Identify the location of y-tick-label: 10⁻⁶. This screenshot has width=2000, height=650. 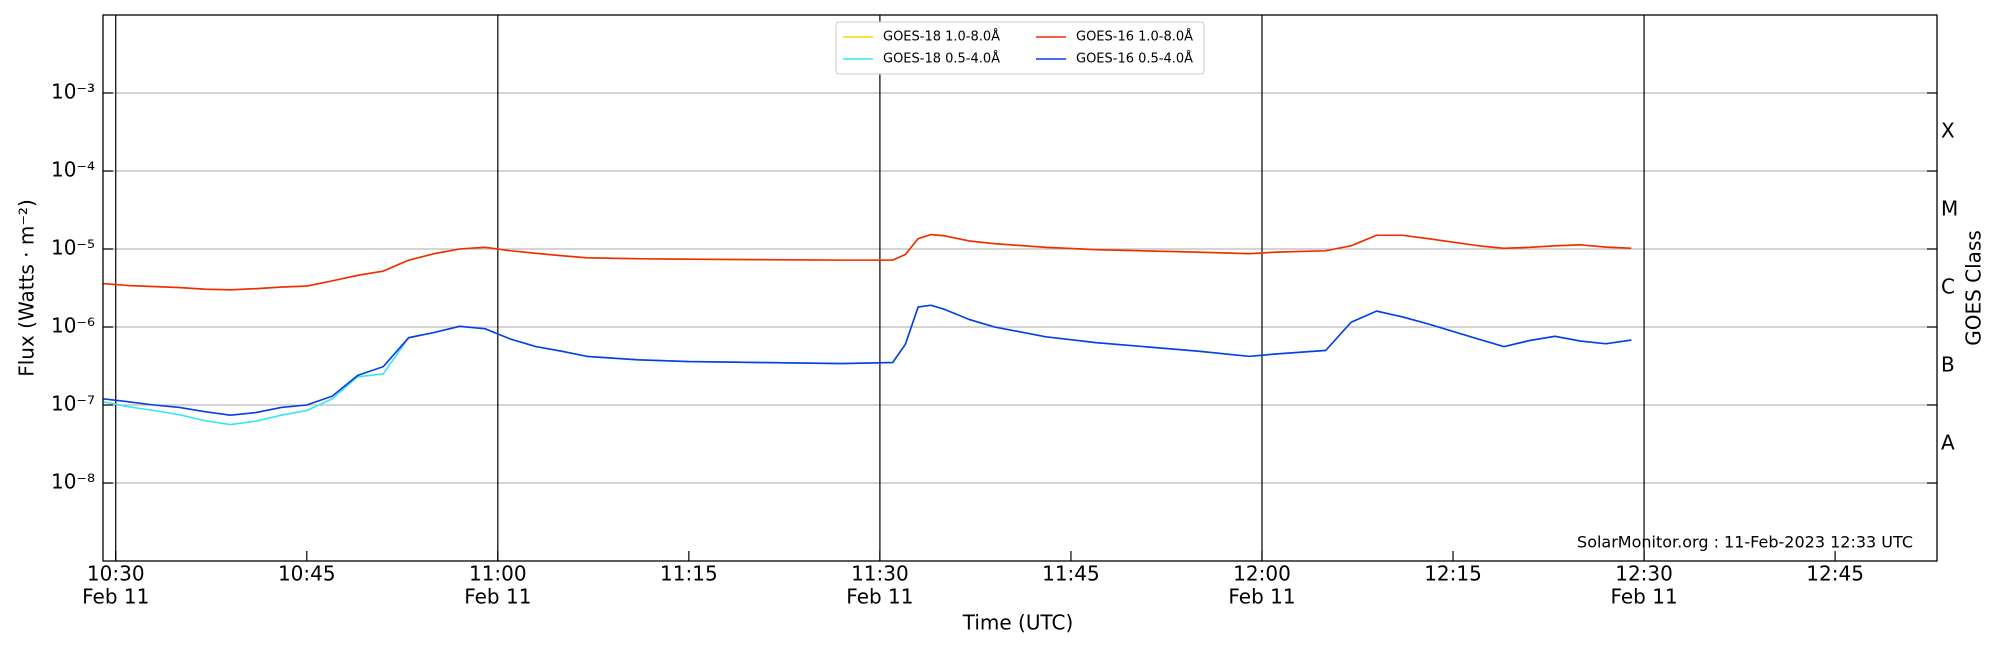
(73, 326).